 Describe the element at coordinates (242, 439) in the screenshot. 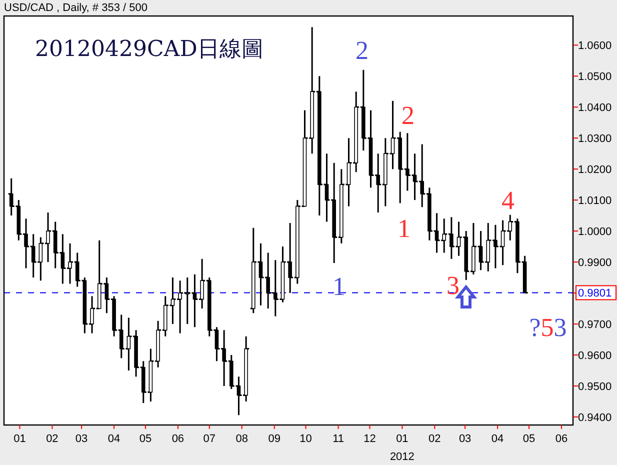

I see `x-tick-label: 08` at that location.